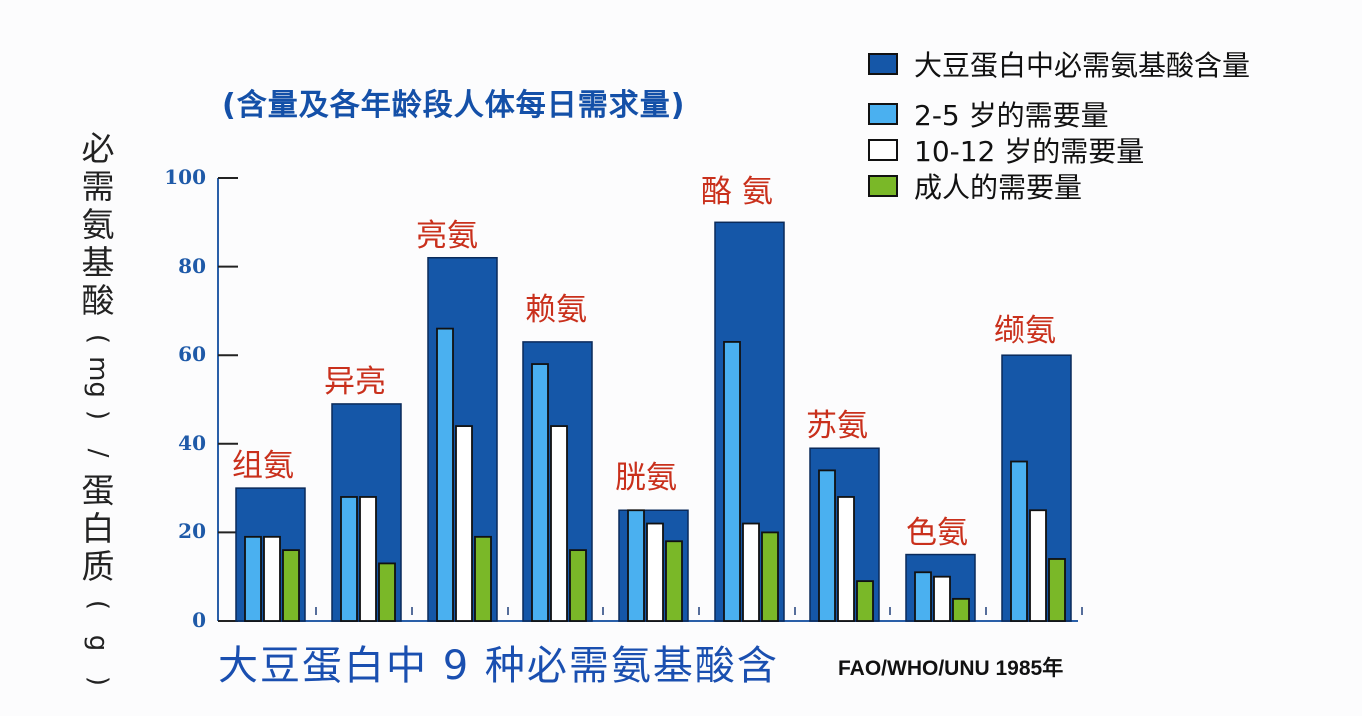  What do you see at coordinates (192, 354) in the screenshot?
I see `y-tick-label: 60` at bounding box center [192, 354].